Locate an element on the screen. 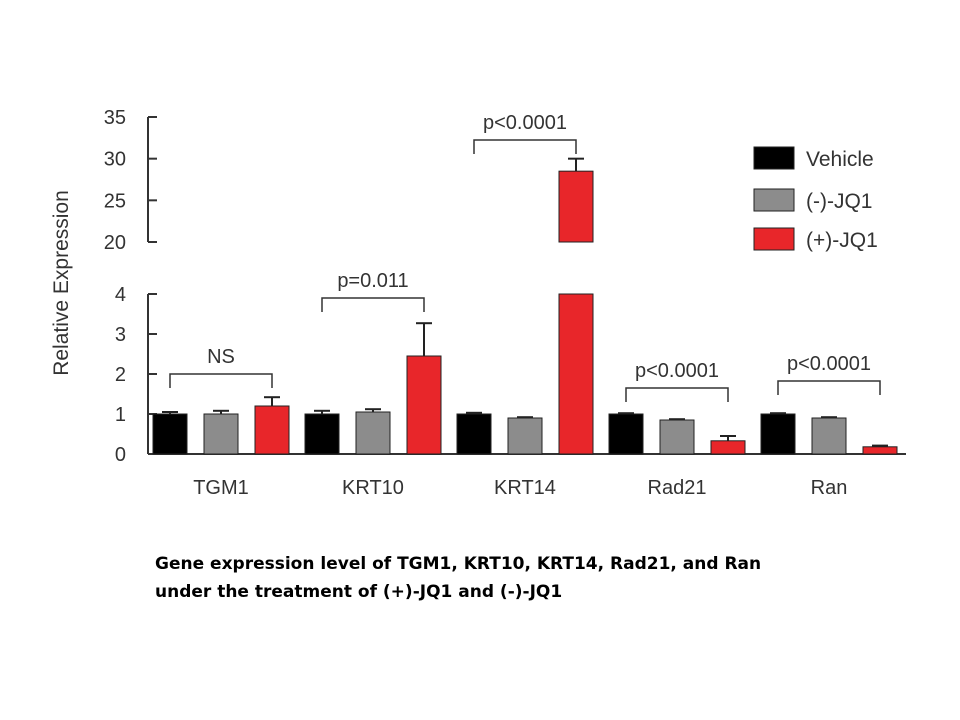 The height and width of the screenshot is (720, 960). bar-upper-part is located at coordinates (576, 206).